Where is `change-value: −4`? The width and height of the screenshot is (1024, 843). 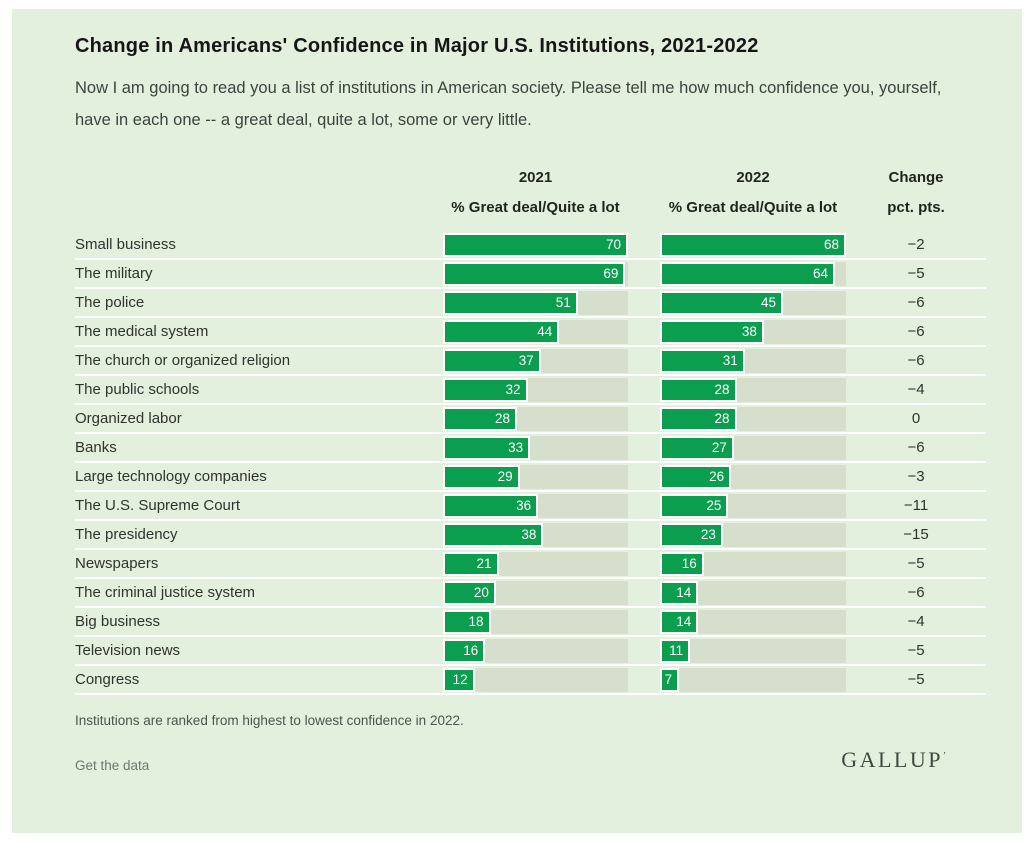 change-value: −4 is located at coordinates (916, 621).